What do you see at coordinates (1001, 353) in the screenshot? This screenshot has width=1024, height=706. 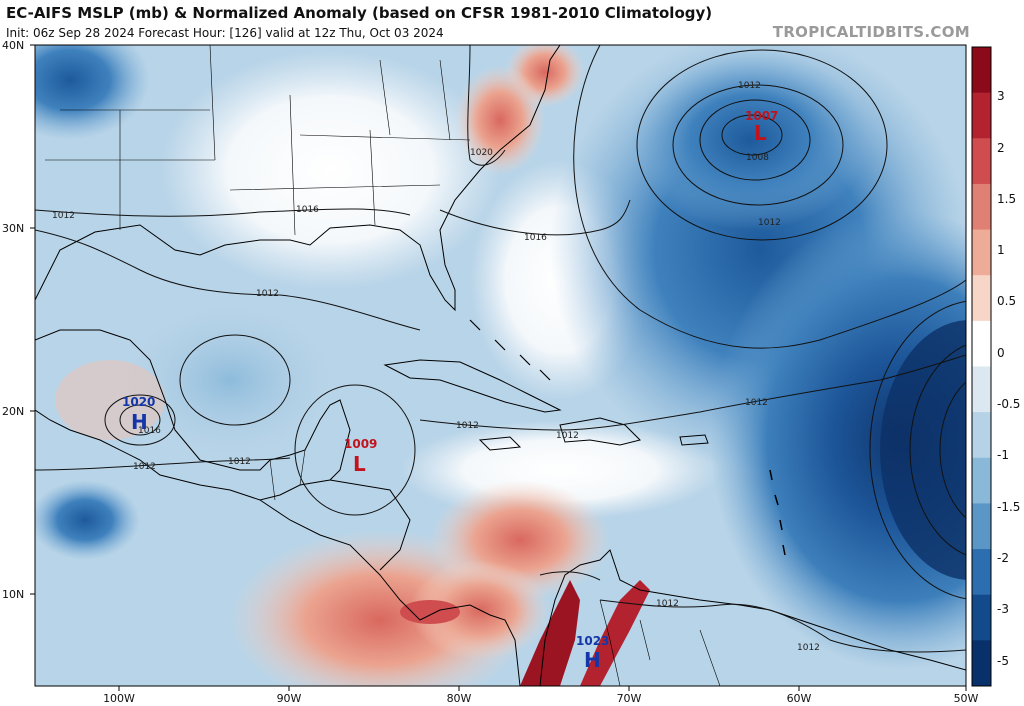 I see `colorbar-label: 0` at bounding box center [1001, 353].